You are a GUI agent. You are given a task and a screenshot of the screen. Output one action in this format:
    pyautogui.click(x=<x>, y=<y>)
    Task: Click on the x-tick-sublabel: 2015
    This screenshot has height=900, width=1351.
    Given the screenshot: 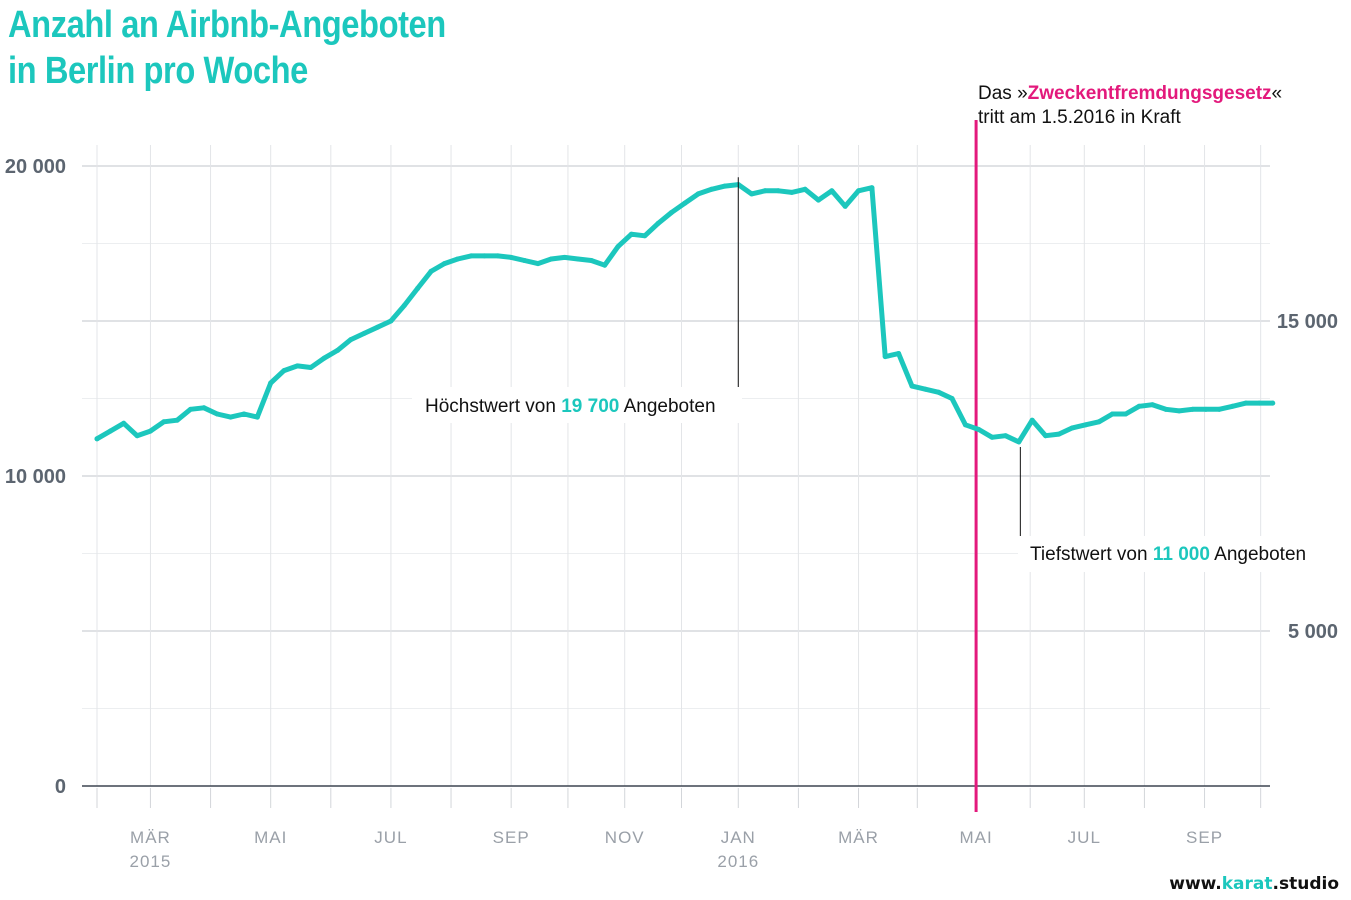 What is the action you would take?
    pyautogui.click(x=151, y=861)
    